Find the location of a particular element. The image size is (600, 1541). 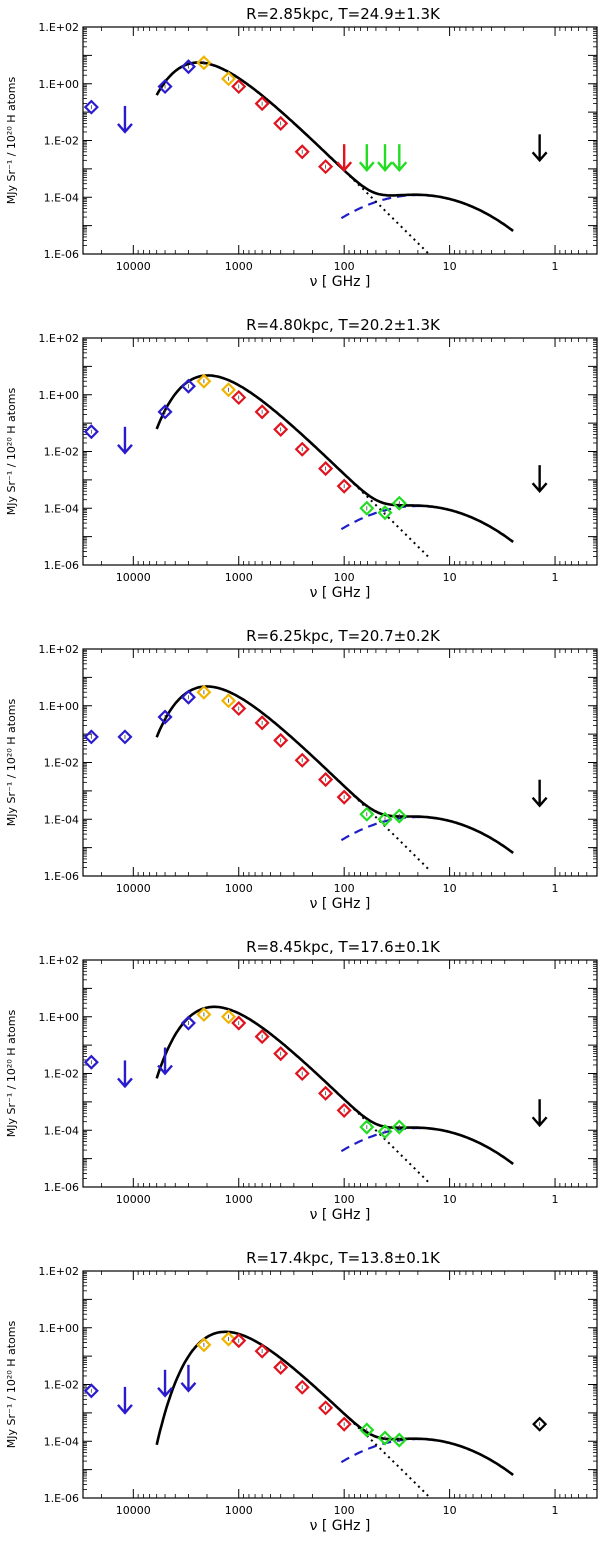

upper-limit-arrow-firas is located at coordinates (344, 158).